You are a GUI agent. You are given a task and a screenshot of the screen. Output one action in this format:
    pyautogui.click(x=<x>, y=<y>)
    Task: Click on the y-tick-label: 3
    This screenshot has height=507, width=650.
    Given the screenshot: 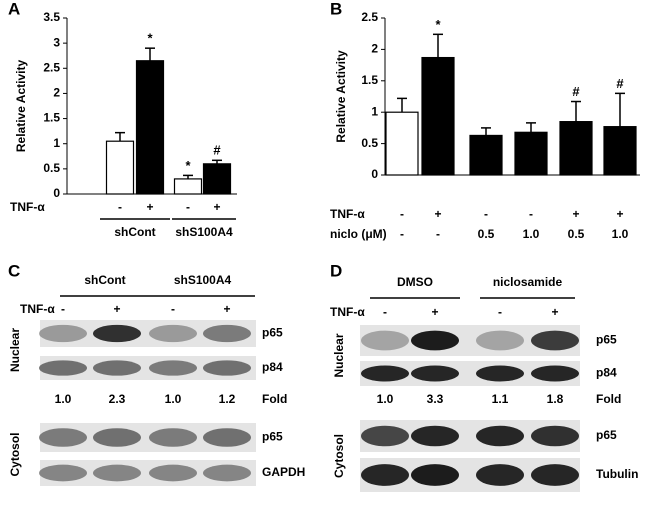 What is the action you would take?
    pyautogui.click(x=56, y=42)
    